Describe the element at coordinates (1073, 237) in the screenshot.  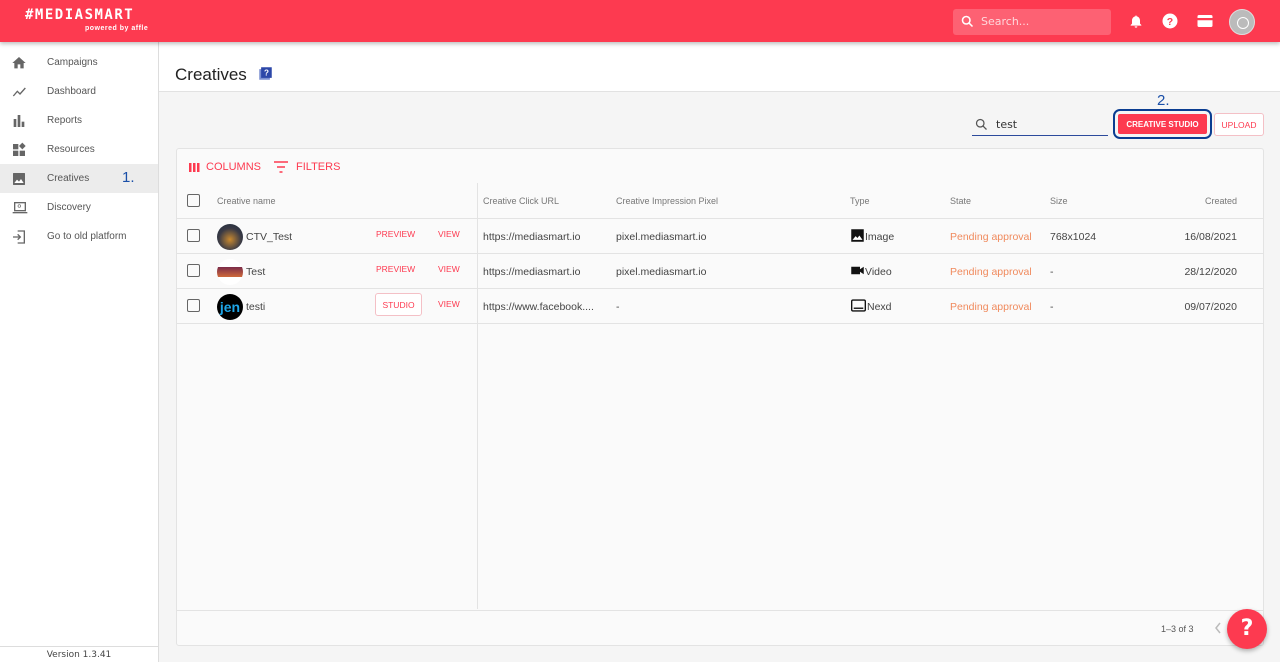
I see `creative-size: 768x1024` at that location.